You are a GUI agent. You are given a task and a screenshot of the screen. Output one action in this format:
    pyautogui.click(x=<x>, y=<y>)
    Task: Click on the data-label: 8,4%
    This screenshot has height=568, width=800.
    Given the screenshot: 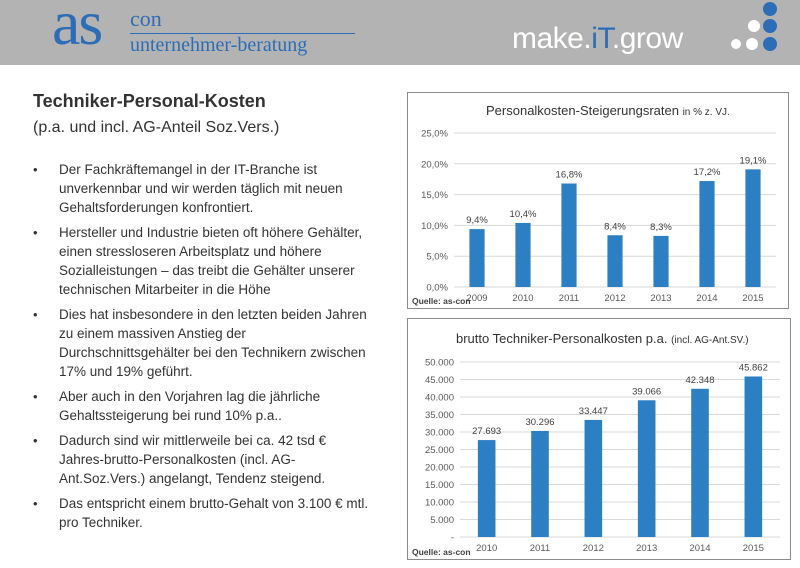 What is the action you would take?
    pyautogui.click(x=615, y=226)
    